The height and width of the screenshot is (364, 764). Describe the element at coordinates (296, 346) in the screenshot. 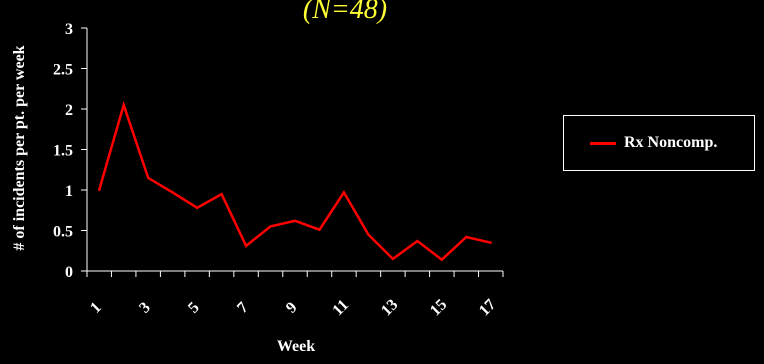

I see `x-axis-title: Week` at that location.